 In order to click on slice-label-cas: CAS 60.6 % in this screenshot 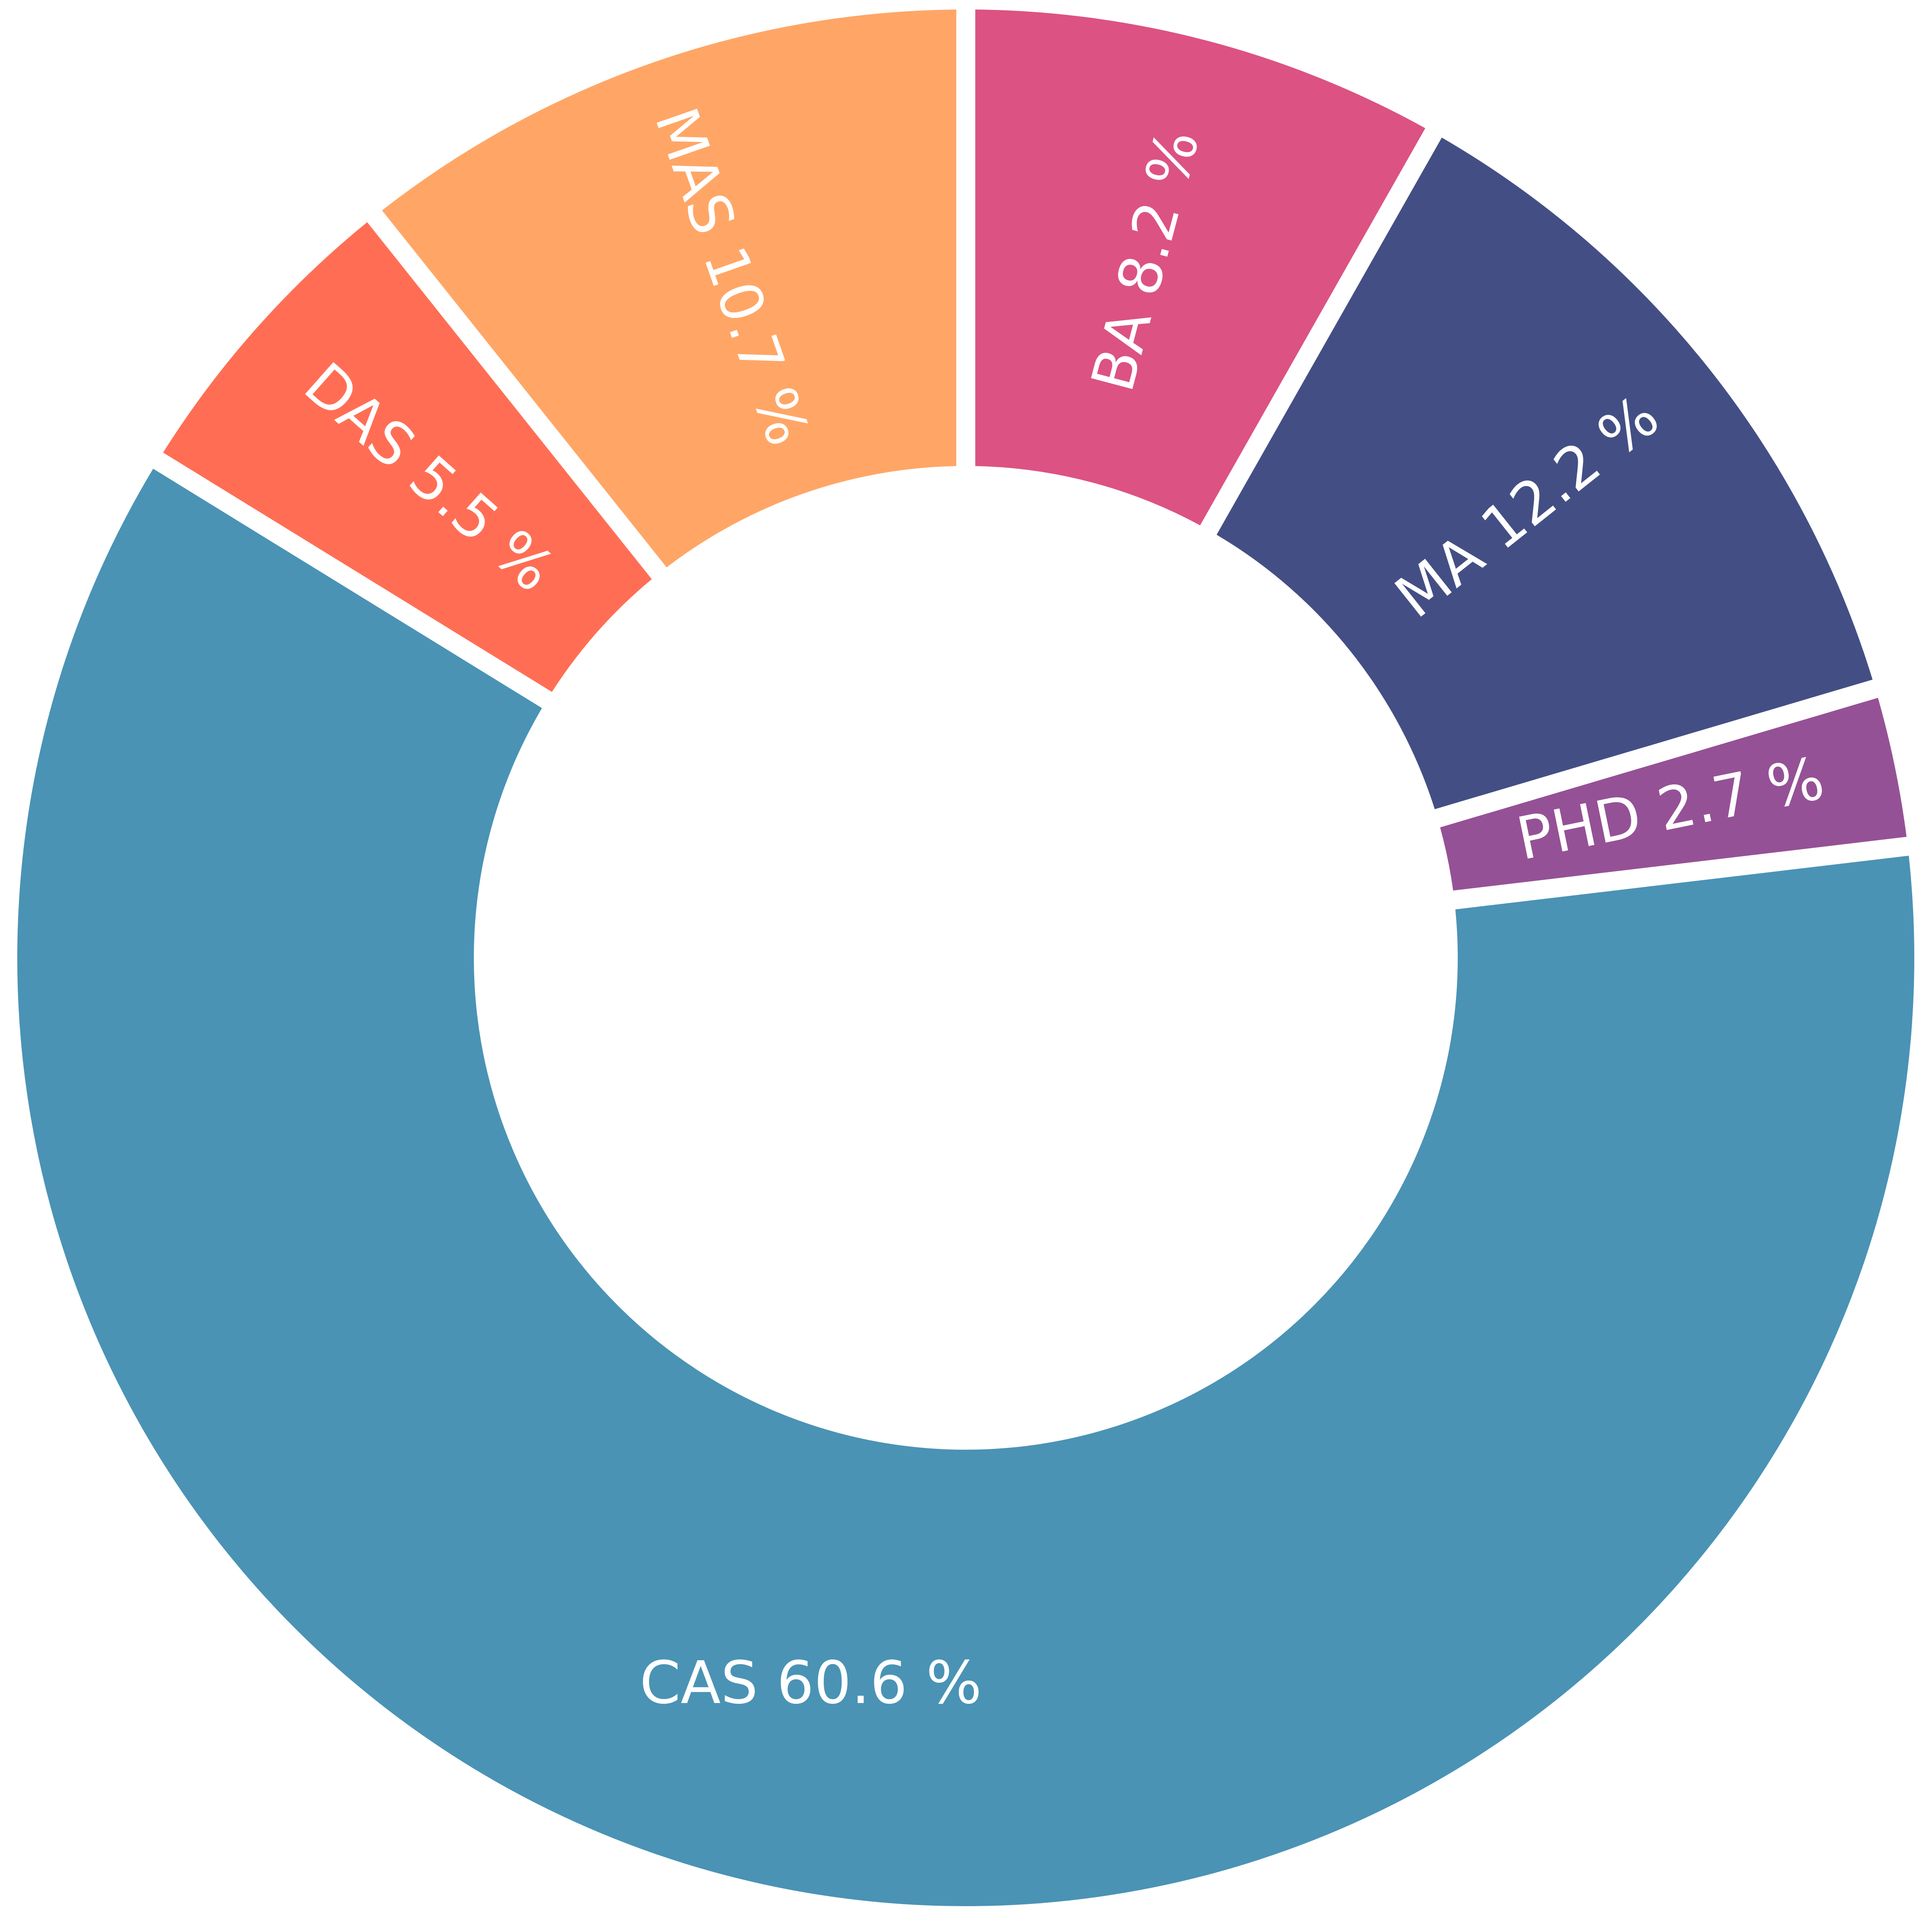, I will do `click(811, 1683)`.